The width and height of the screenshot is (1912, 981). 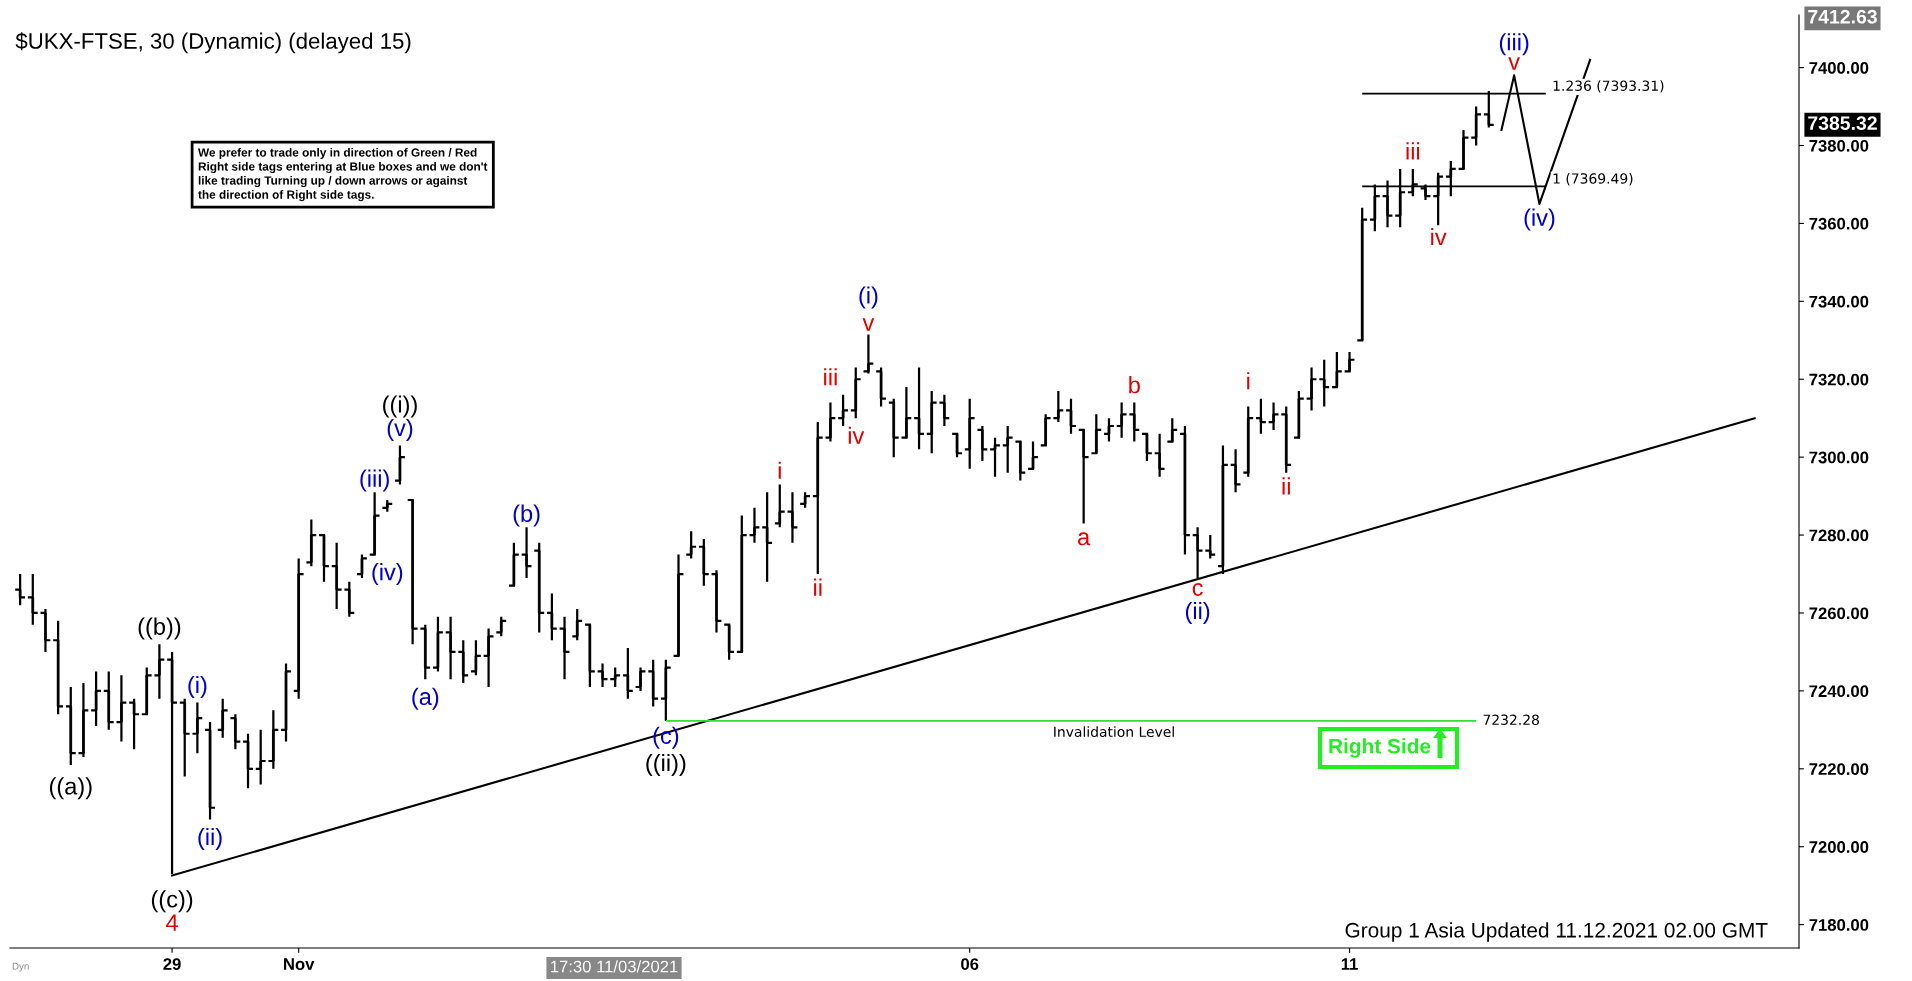 I want to click on annotation: ((a)), so click(x=70, y=788).